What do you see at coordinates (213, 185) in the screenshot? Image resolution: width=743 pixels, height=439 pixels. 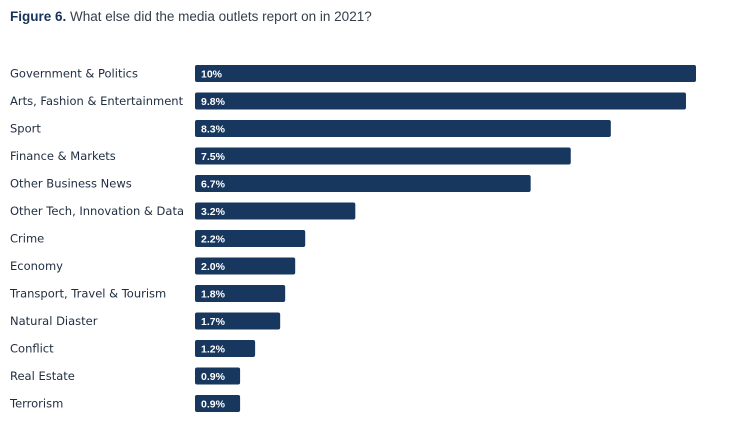 I see `value-label: 6.7%` at bounding box center [213, 185].